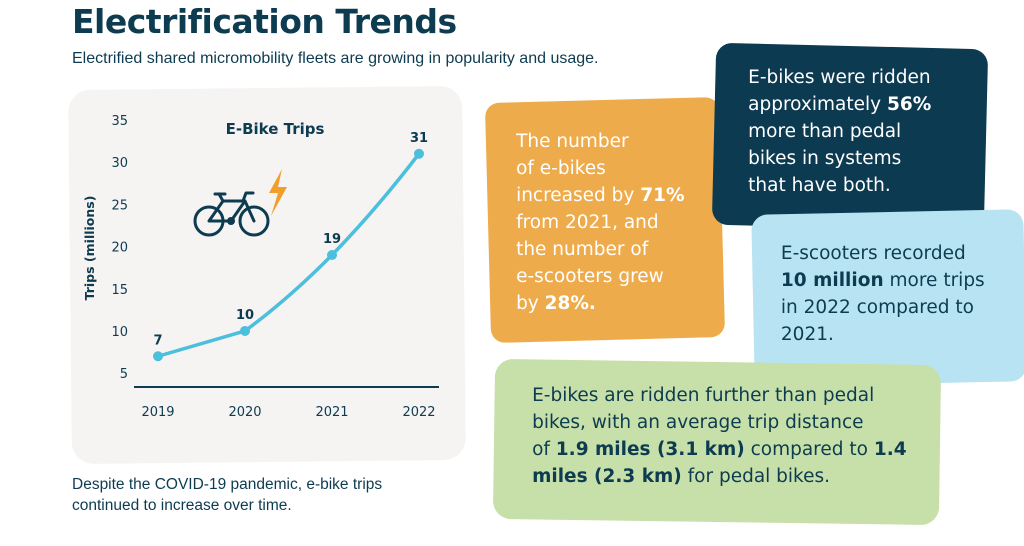 The width and height of the screenshot is (1024, 546). I want to click on callout-line: miles (2.3 km) for pedal bikes., so click(681, 477).